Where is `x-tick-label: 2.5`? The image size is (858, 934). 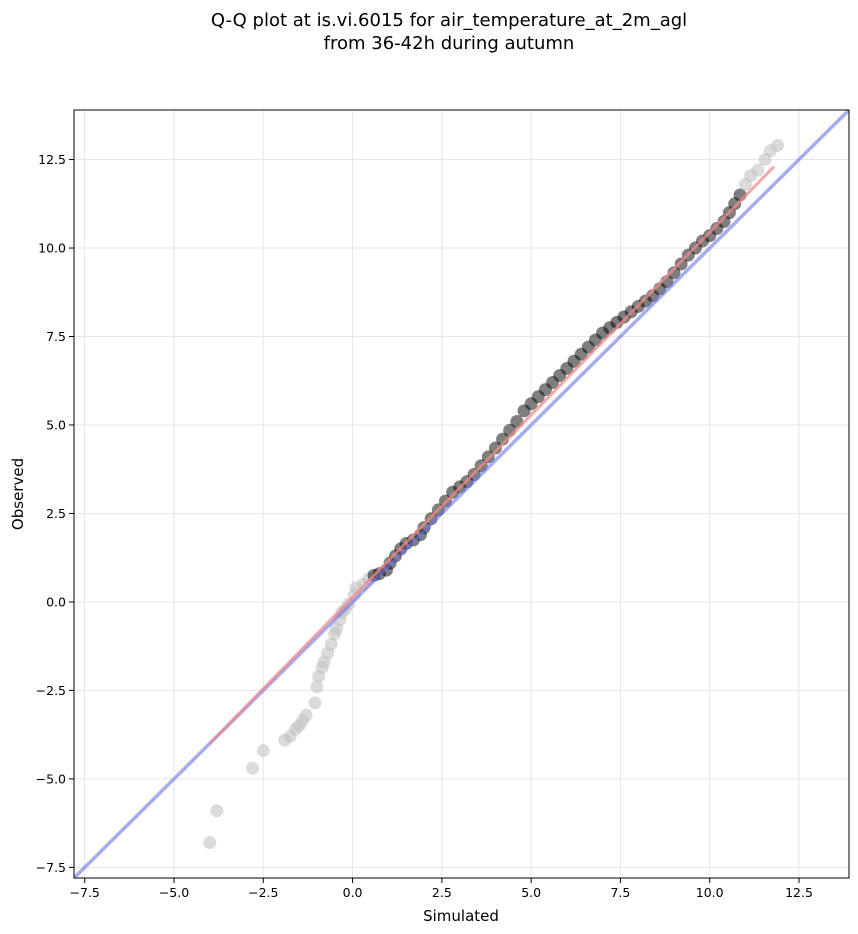 x-tick-label: 2.5 is located at coordinates (442, 892).